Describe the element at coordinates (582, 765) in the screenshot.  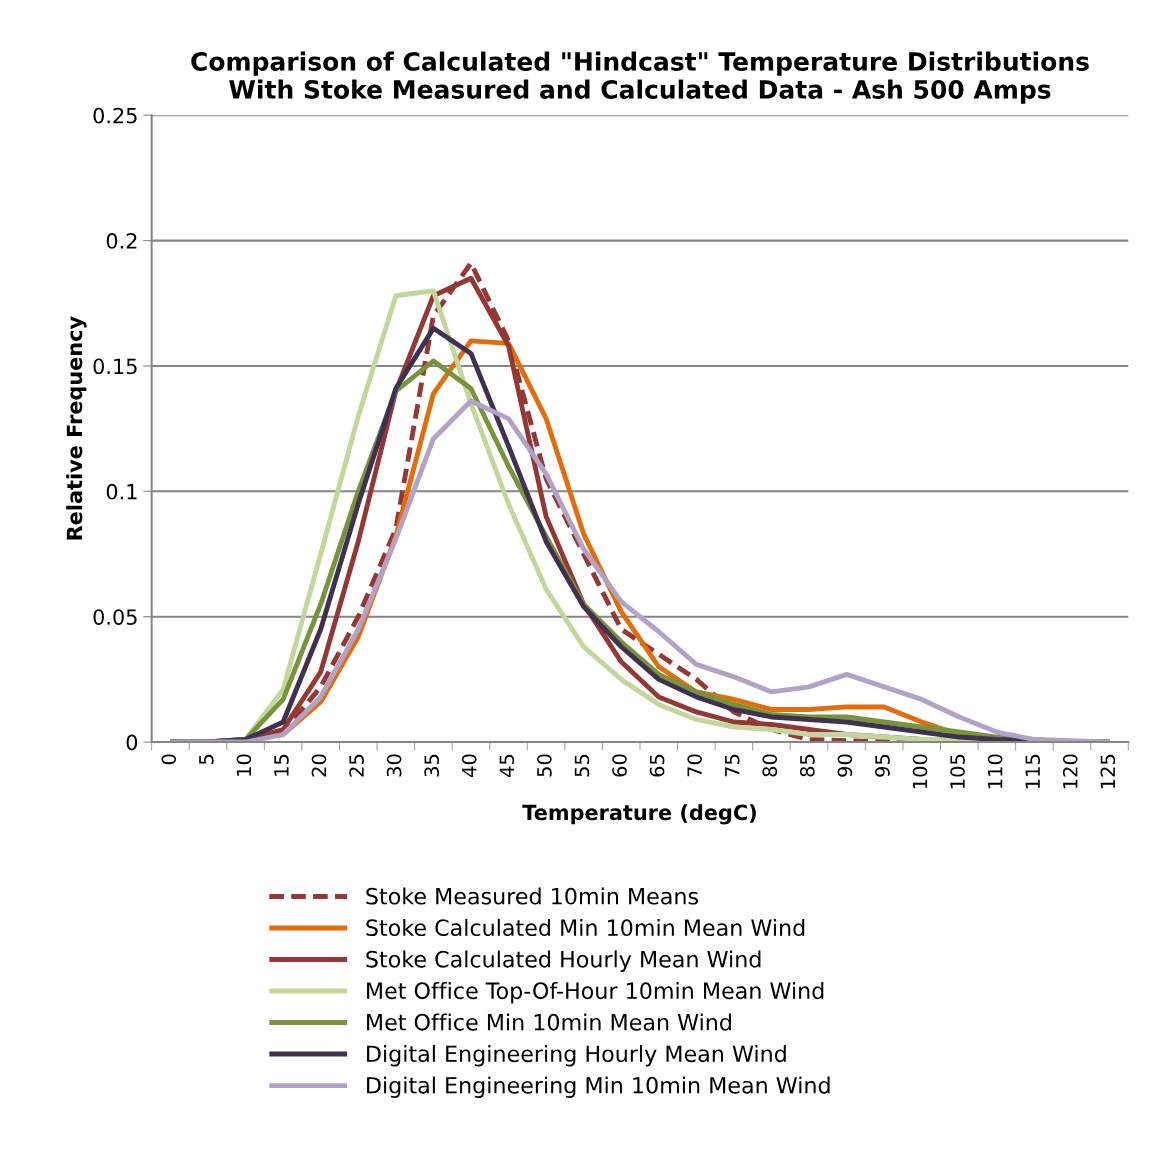
I see `x-tick-label: 55` at that location.